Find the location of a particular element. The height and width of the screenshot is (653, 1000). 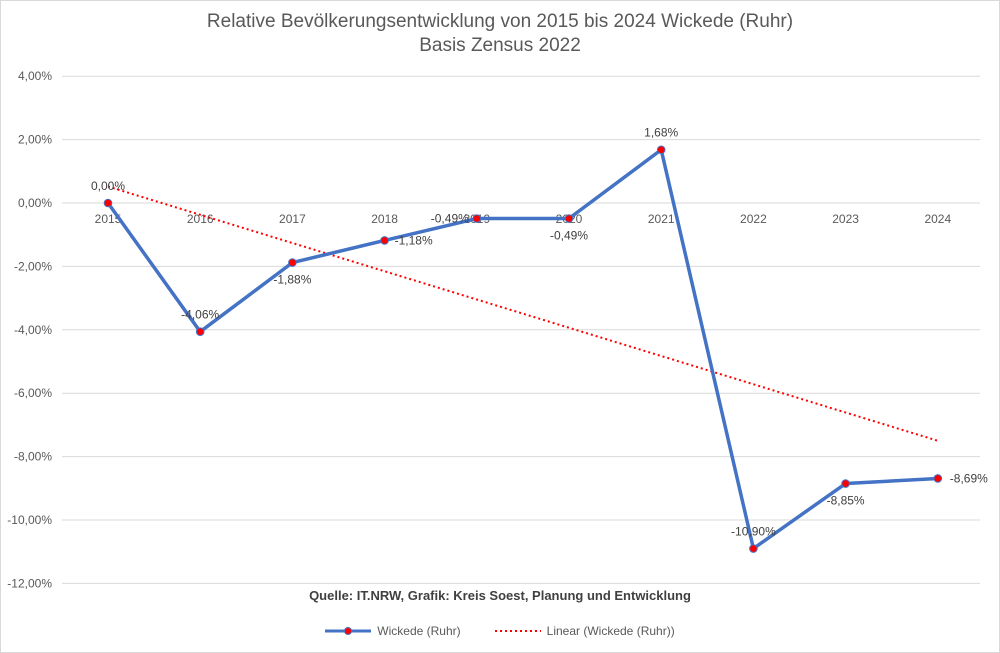

legend-item-series: Wickede (Ruhr) is located at coordinates (393, 631).